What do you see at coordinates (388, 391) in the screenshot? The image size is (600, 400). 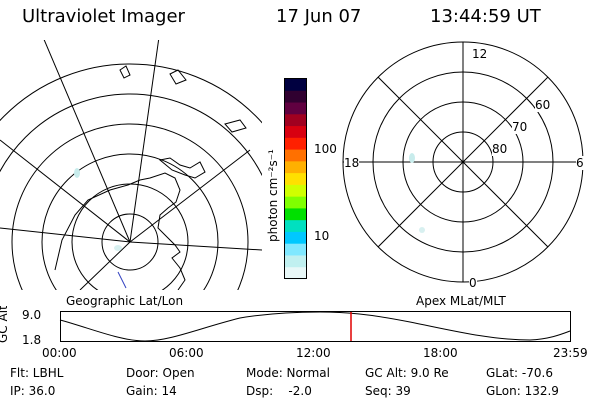 I see `info-seq: Seq: 39` at bounding box center [388, 391].